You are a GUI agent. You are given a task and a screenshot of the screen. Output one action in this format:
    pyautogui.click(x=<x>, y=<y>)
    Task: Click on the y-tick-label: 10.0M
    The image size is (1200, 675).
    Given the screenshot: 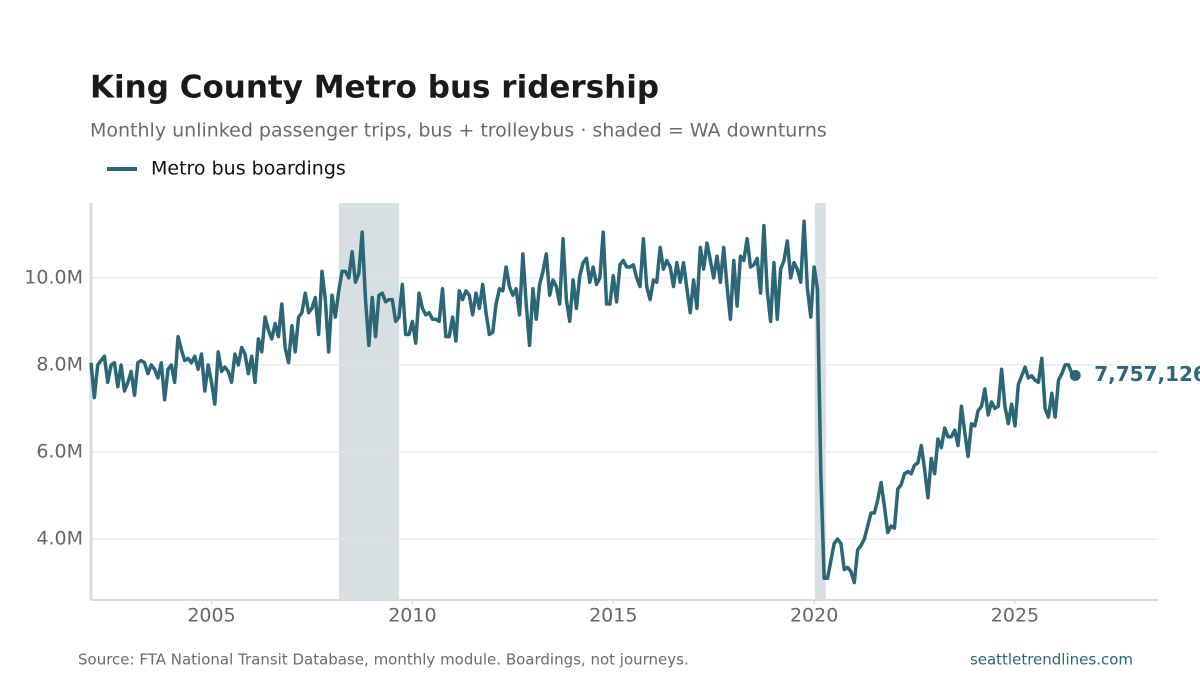 What is the action you would take?
    pyautogui.click(x=53, y=277)
    